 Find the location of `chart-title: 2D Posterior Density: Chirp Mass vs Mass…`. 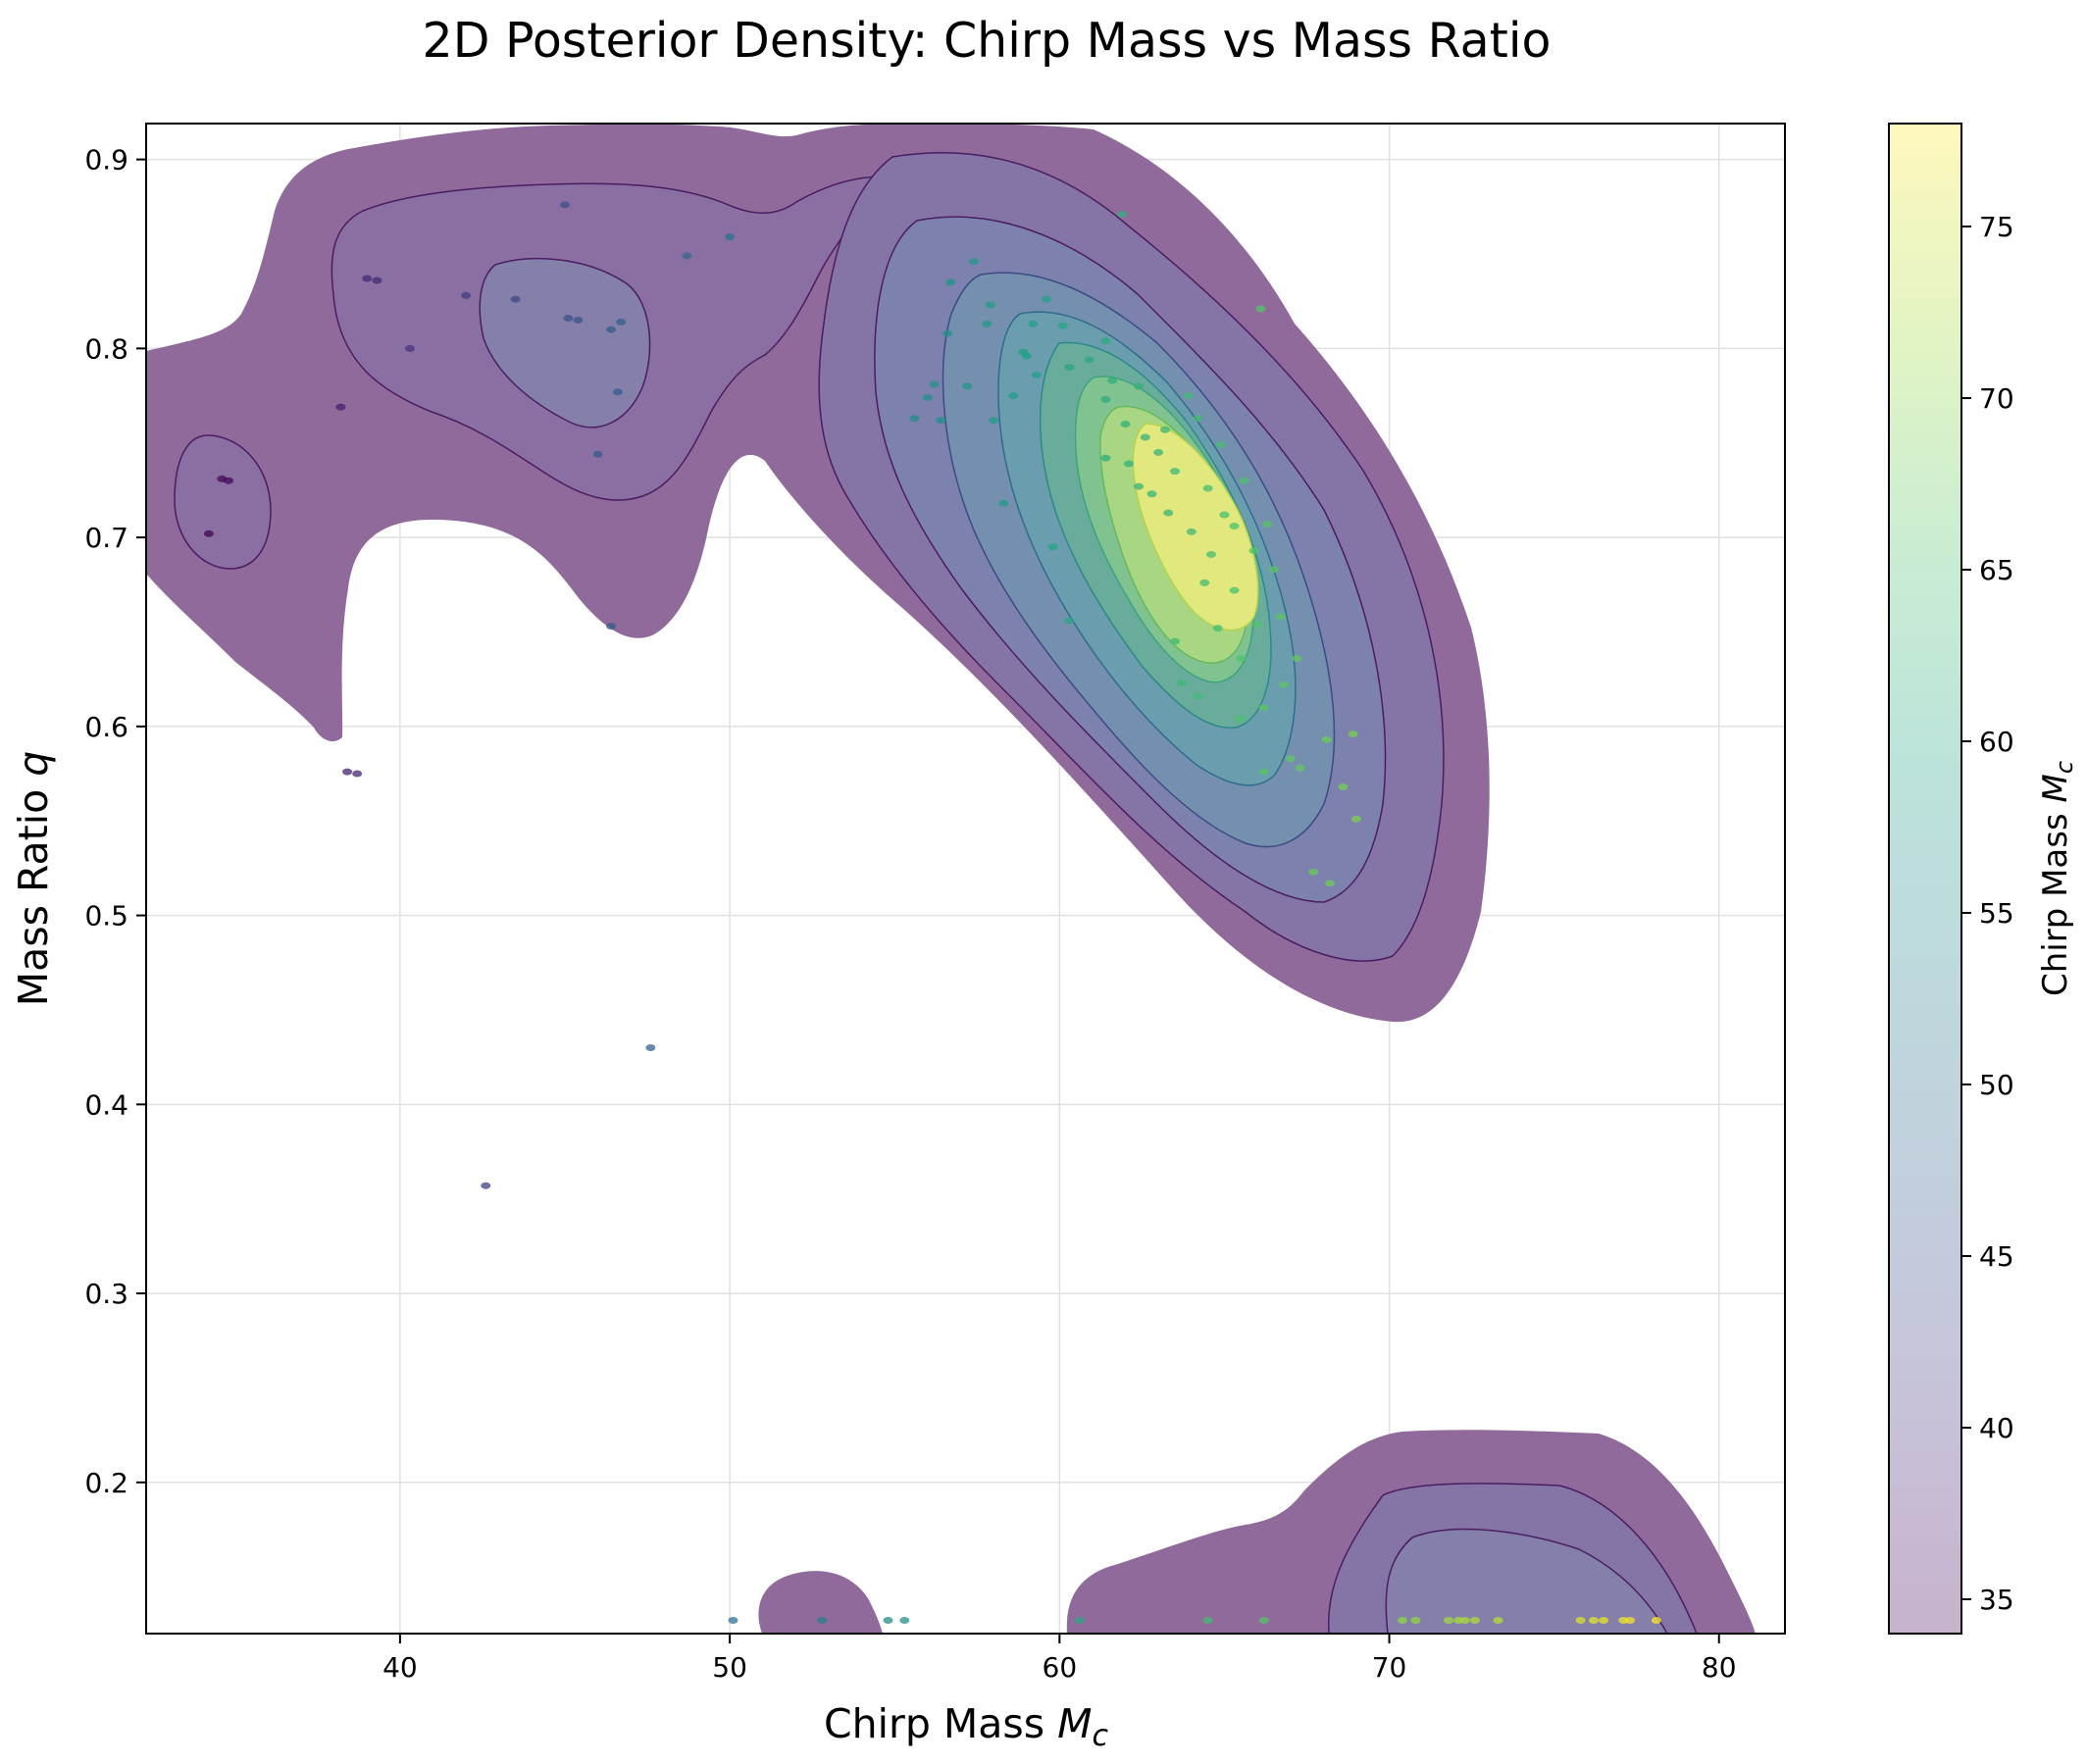

chart-title: 2D Posterior Density: Chirp Mass vs Mass… is located at coordinates (988, 41).